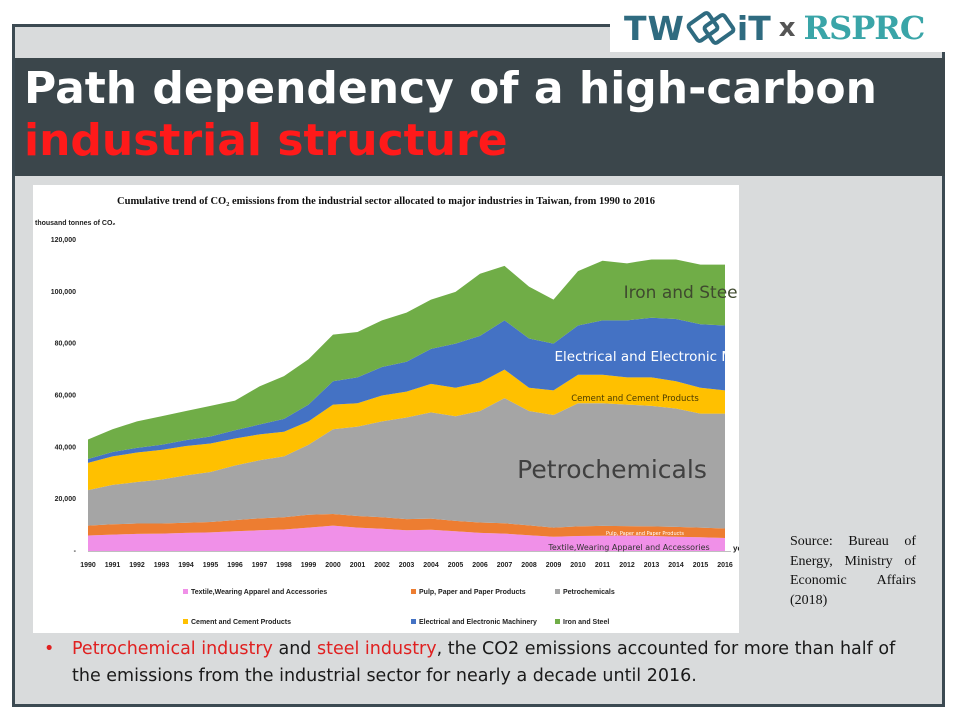 The width and height of the screenshot is (960, 720). Describe the element at coordinates (456, 565) in the screenshot. I see `x-tick-label: 2005` at that location.